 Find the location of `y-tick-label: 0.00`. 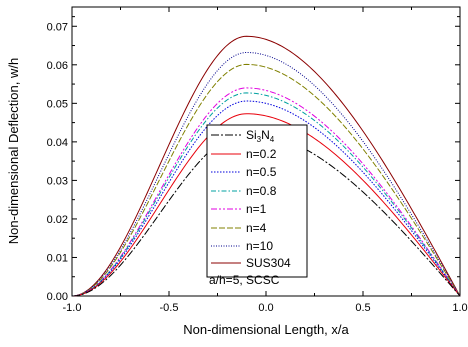

y-tick-label: 0.00 is located at coordinates (57, 297).